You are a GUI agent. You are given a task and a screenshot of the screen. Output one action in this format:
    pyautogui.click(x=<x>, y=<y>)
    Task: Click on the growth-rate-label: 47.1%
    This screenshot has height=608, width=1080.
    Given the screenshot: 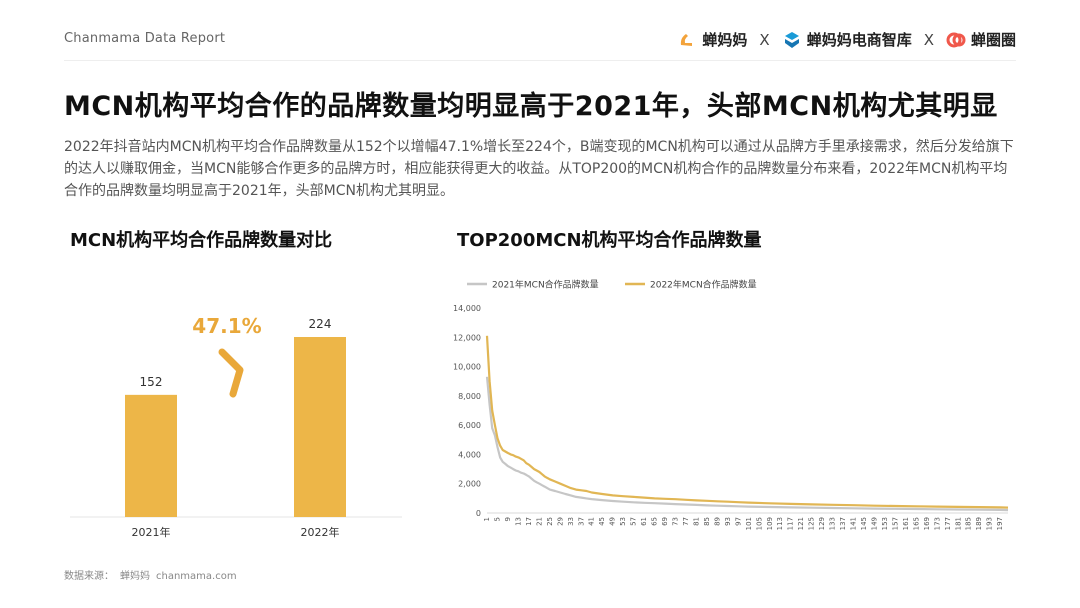 What is the action you would take?
    pyautogui.click(x=226, y=326)
    